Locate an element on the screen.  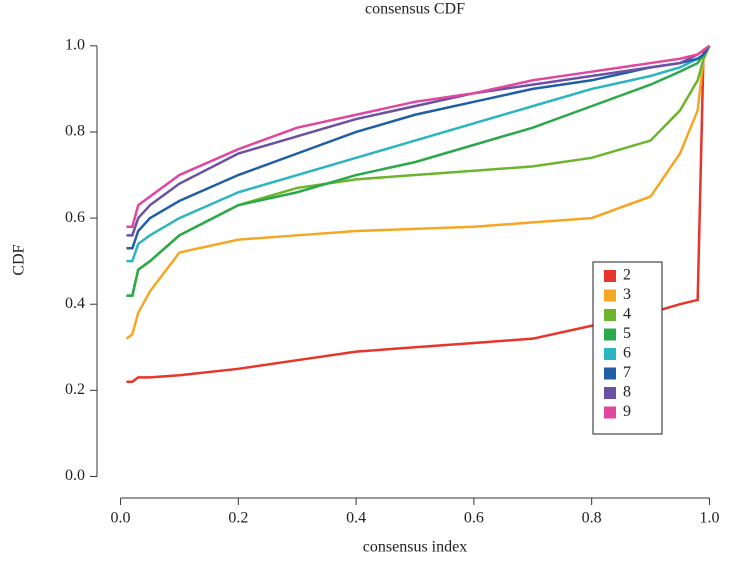
y-axis-label: CDF is located at coordinates (19, 259).